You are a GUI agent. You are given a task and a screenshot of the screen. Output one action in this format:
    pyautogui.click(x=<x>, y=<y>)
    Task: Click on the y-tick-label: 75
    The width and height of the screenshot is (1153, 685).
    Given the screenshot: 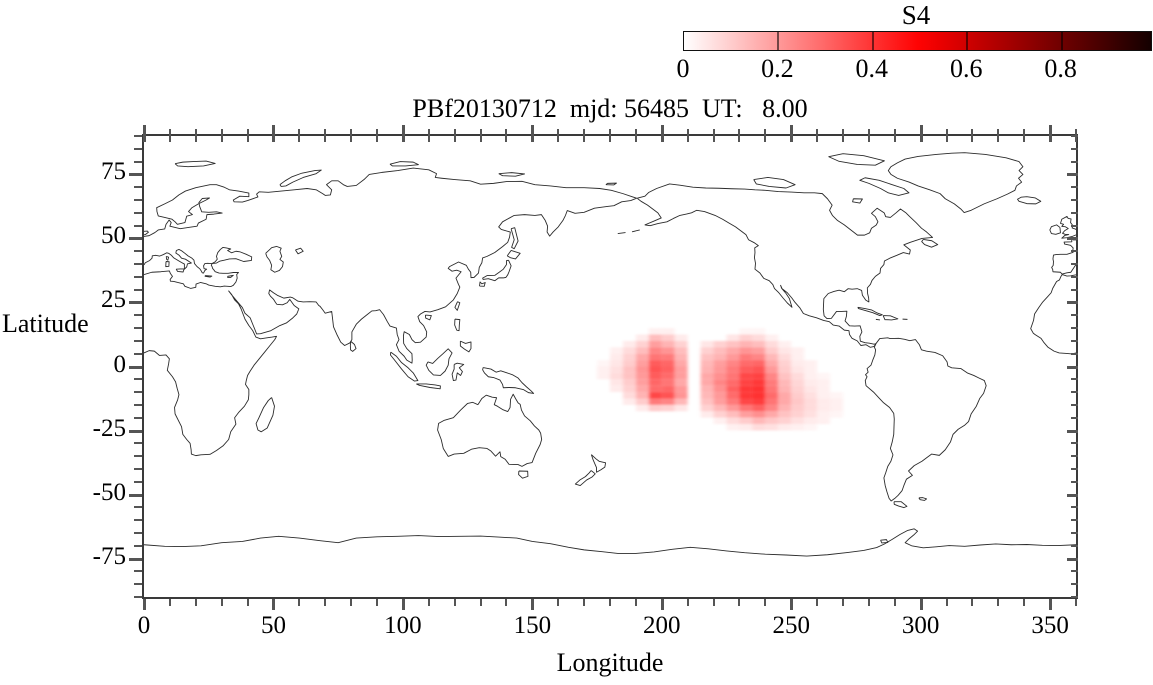 What is the action you would take?
    pyautogui.click(x=113, y=172)
    